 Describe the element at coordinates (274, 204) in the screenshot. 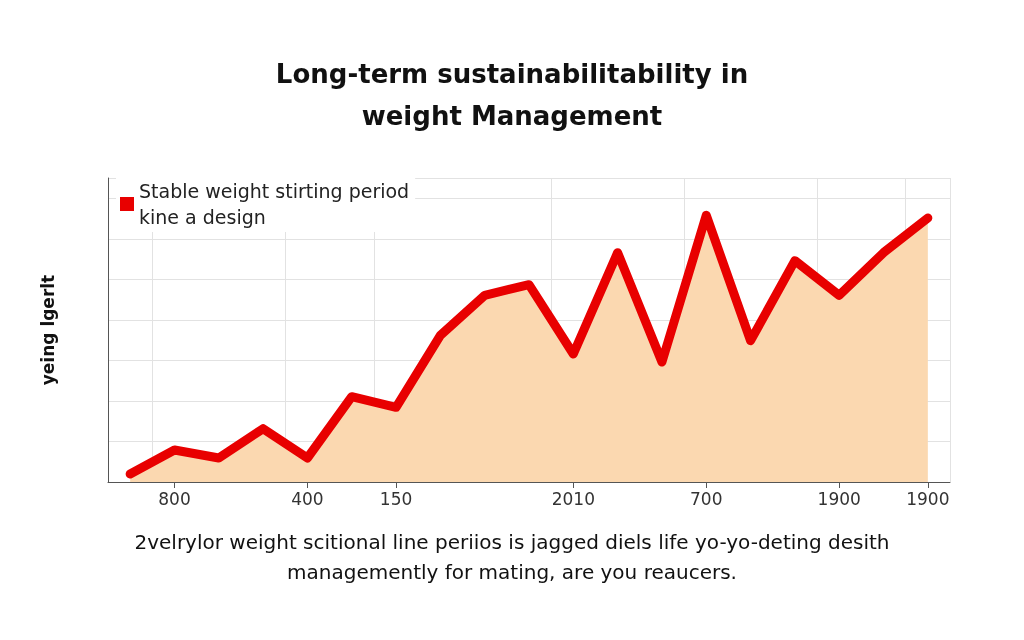

I see `legend-label: Stable weight stirting period kine a design` at that location.